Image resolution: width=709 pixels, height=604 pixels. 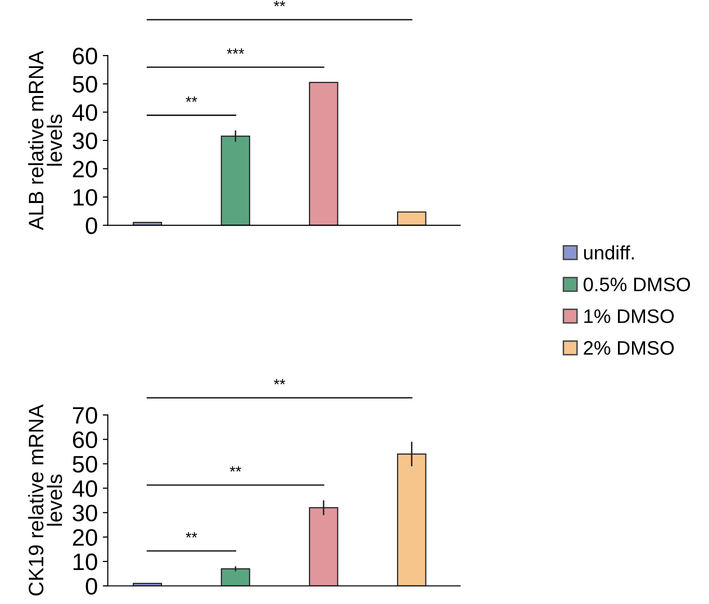 I want to click on legend-label: 1% DMSO, so click(x=629, y=316).